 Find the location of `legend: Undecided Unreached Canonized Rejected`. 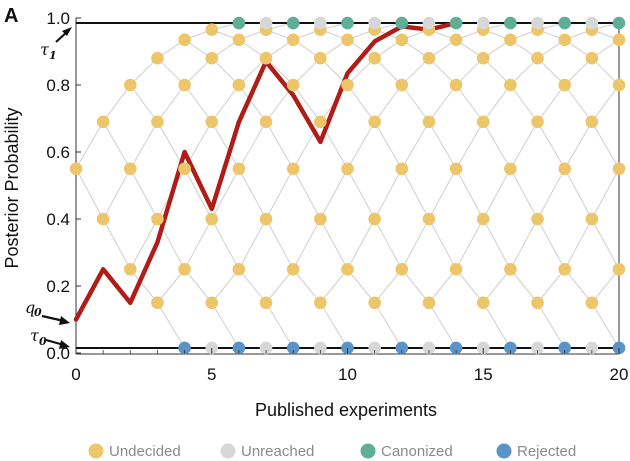

legend: Undecided Unreached Canonized Rejected is located at coordinates (332, 451).